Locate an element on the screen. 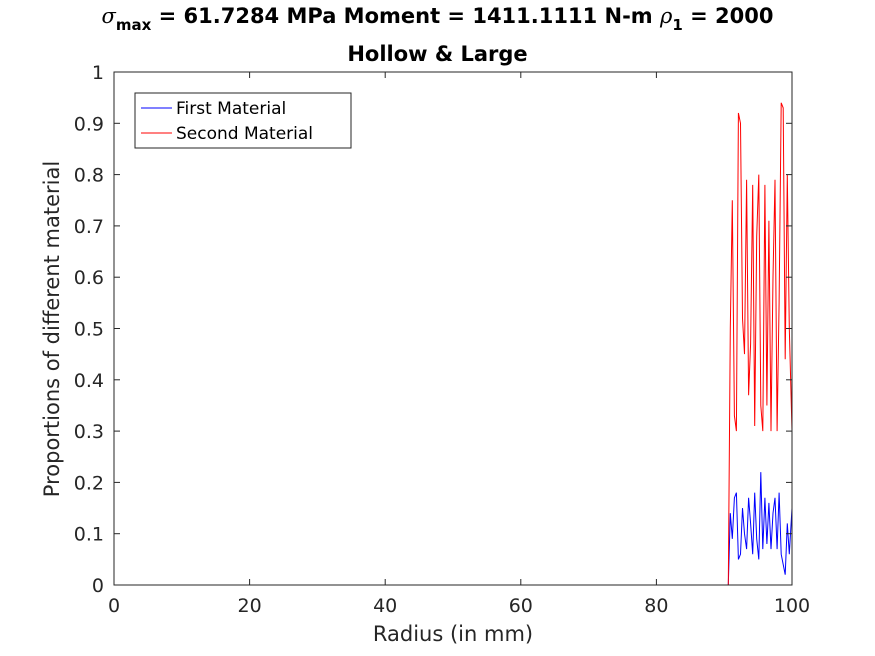 This screenshot has width=875, height=656. y-tick-label: 0.6 is located at coordinates (89, 278).